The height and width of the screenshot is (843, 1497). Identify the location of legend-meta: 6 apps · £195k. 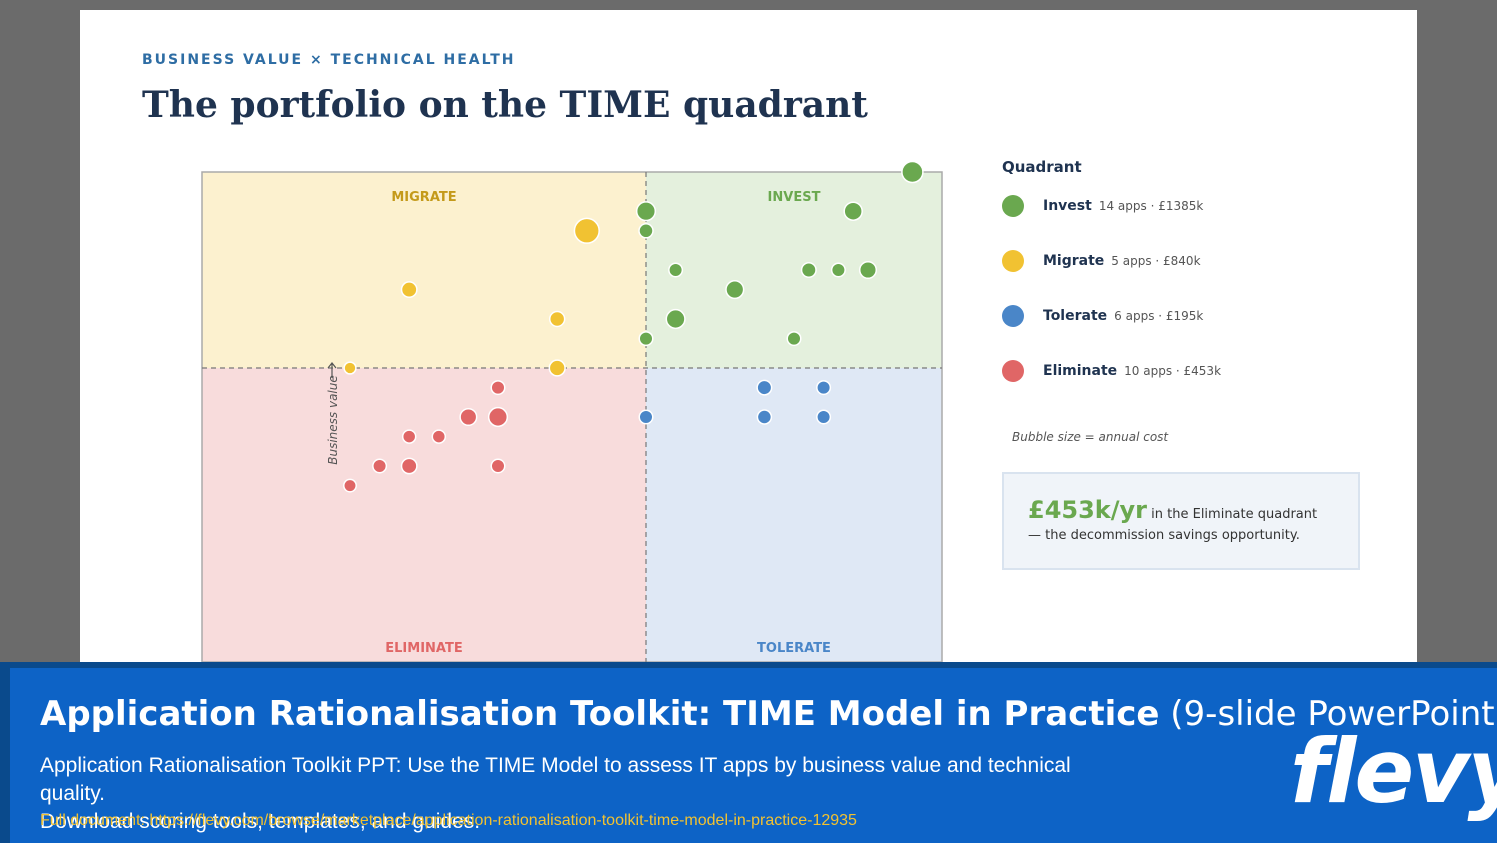
(1159, 316).